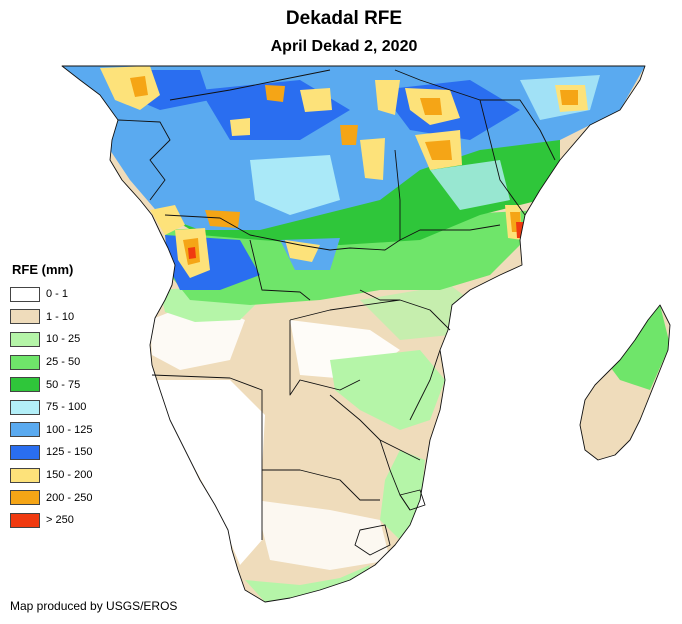 The height and width of the screenshot is (624, 682). I want to click on legend-item: 1 - 10, so click(51, 317).